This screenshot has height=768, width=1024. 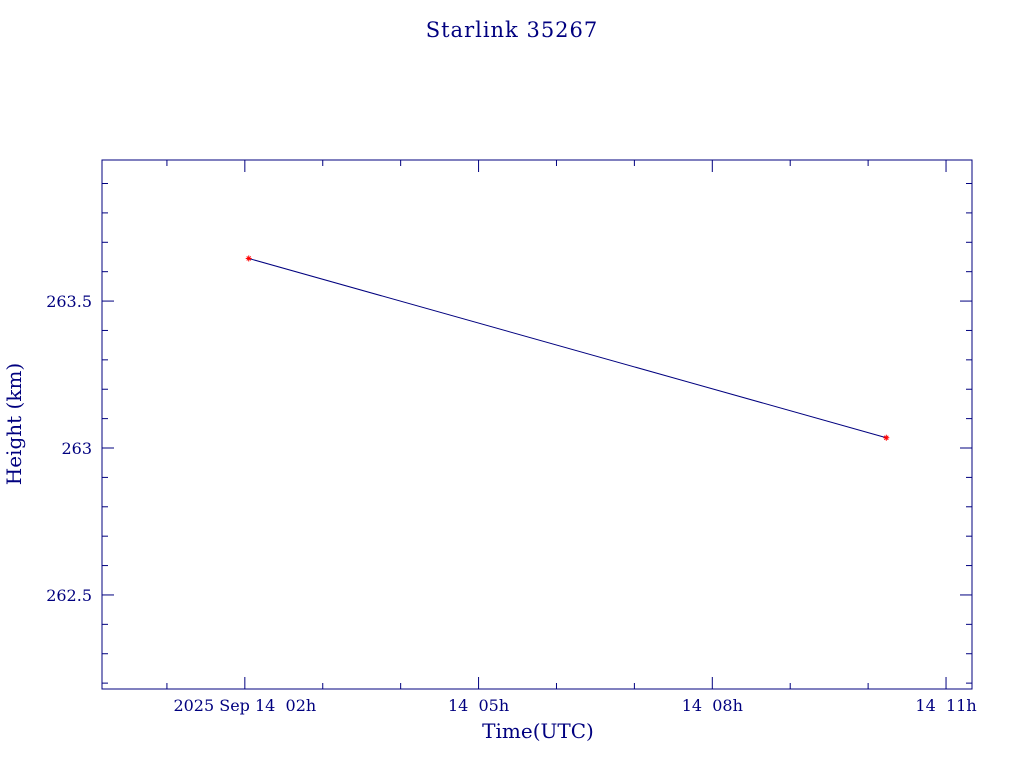 What do you see at coordinates (574, 705) in the screenshot?
I see `x-tick-labels: 2025 Sep 14 02h 14 05h 14 08h 14 11h` at bounding box center [574, 705].